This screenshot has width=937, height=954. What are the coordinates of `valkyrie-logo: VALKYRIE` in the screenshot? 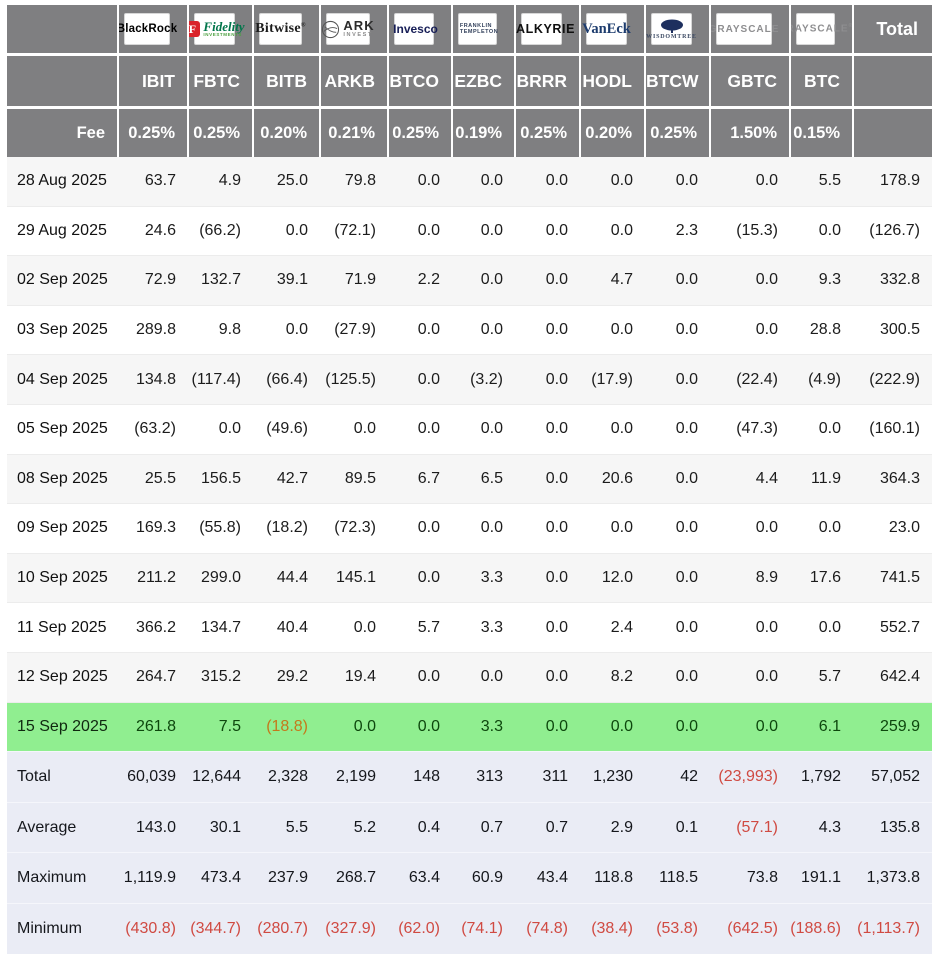 It's located at (545, 29).